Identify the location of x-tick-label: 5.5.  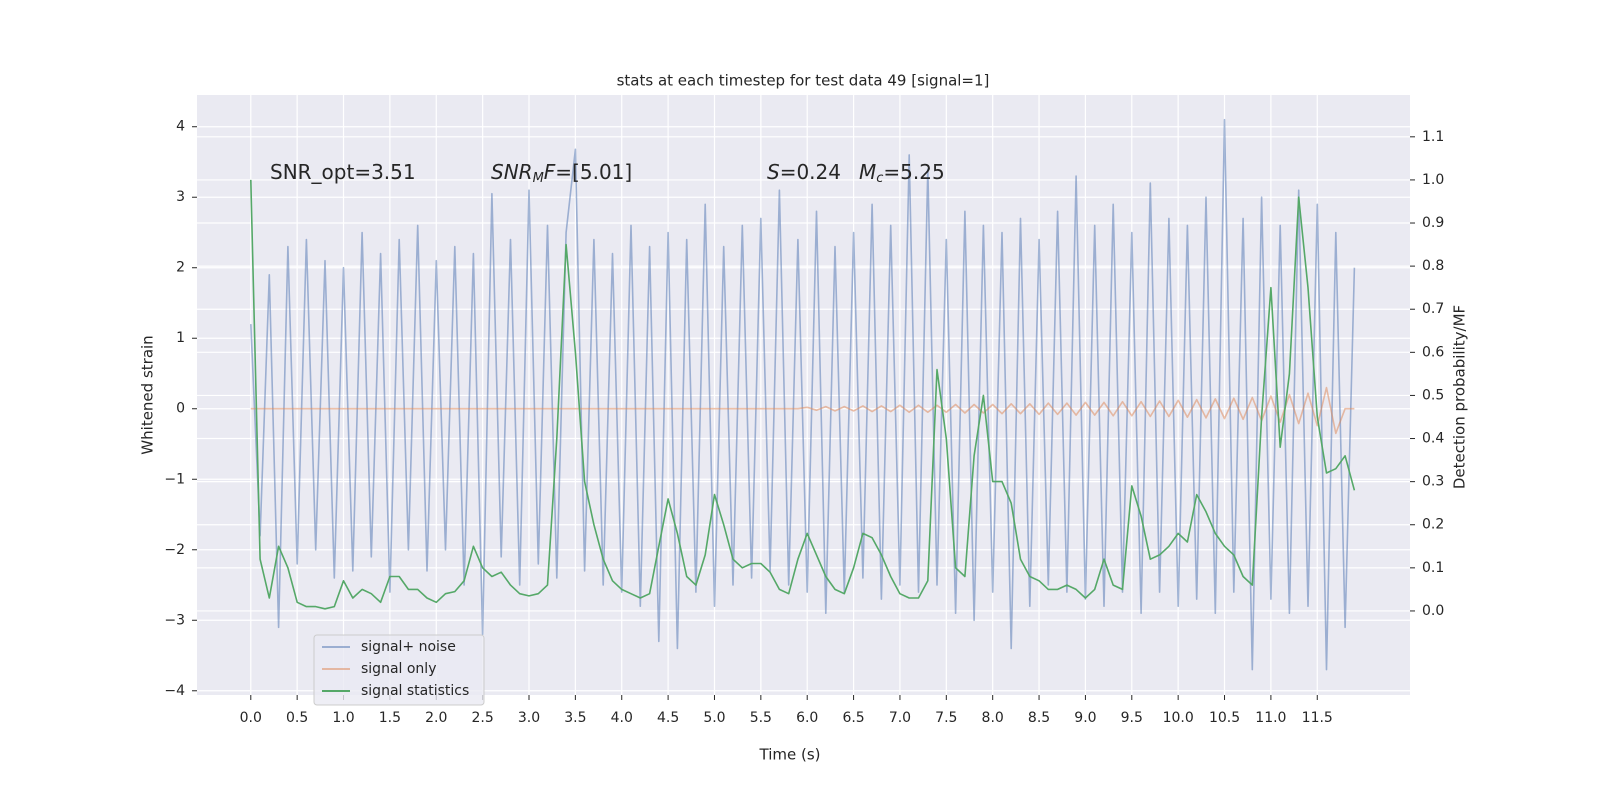
(761, 718).